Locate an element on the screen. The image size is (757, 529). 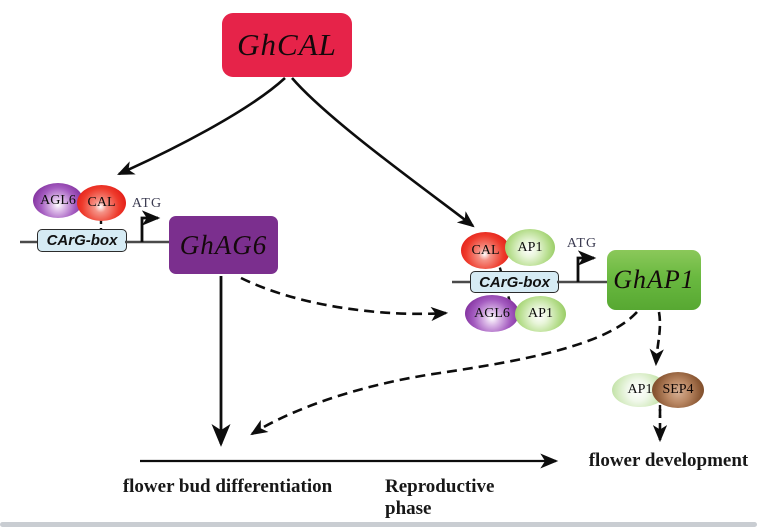
ghcal-gene-box: GhCAL is located at coordinates (287, 45).